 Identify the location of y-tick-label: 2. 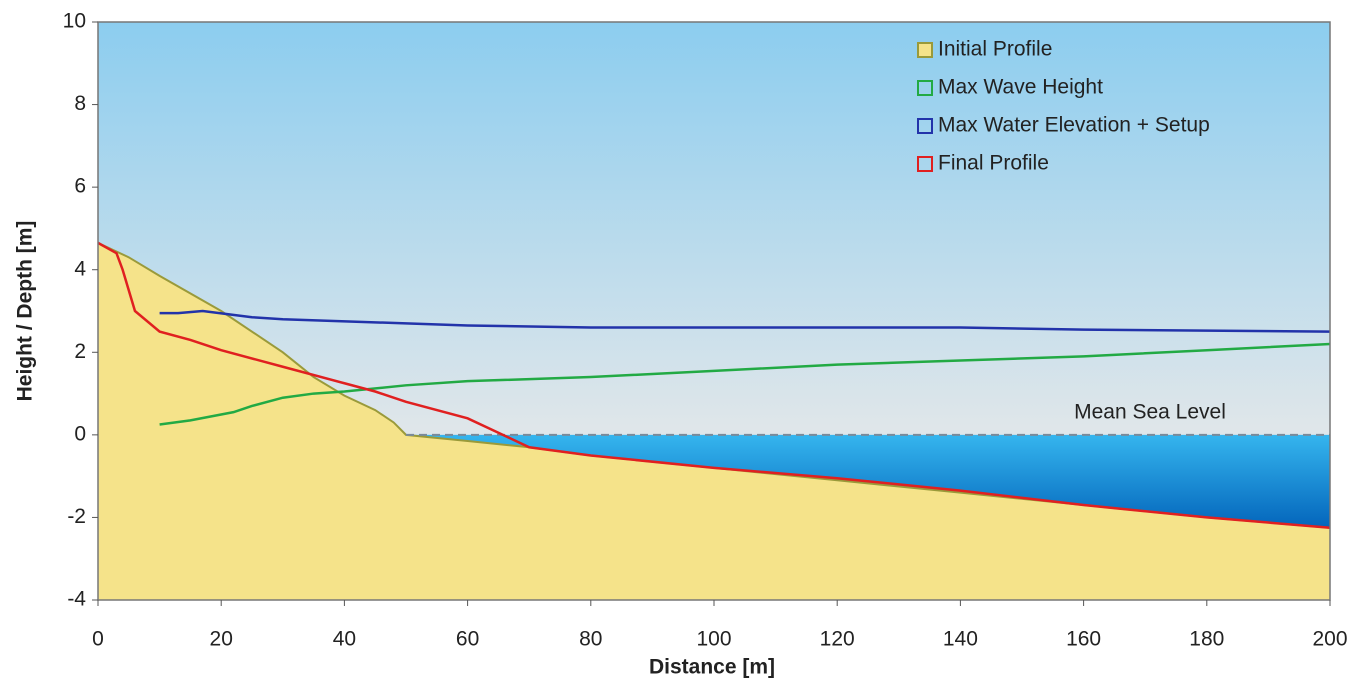
(80, 351).